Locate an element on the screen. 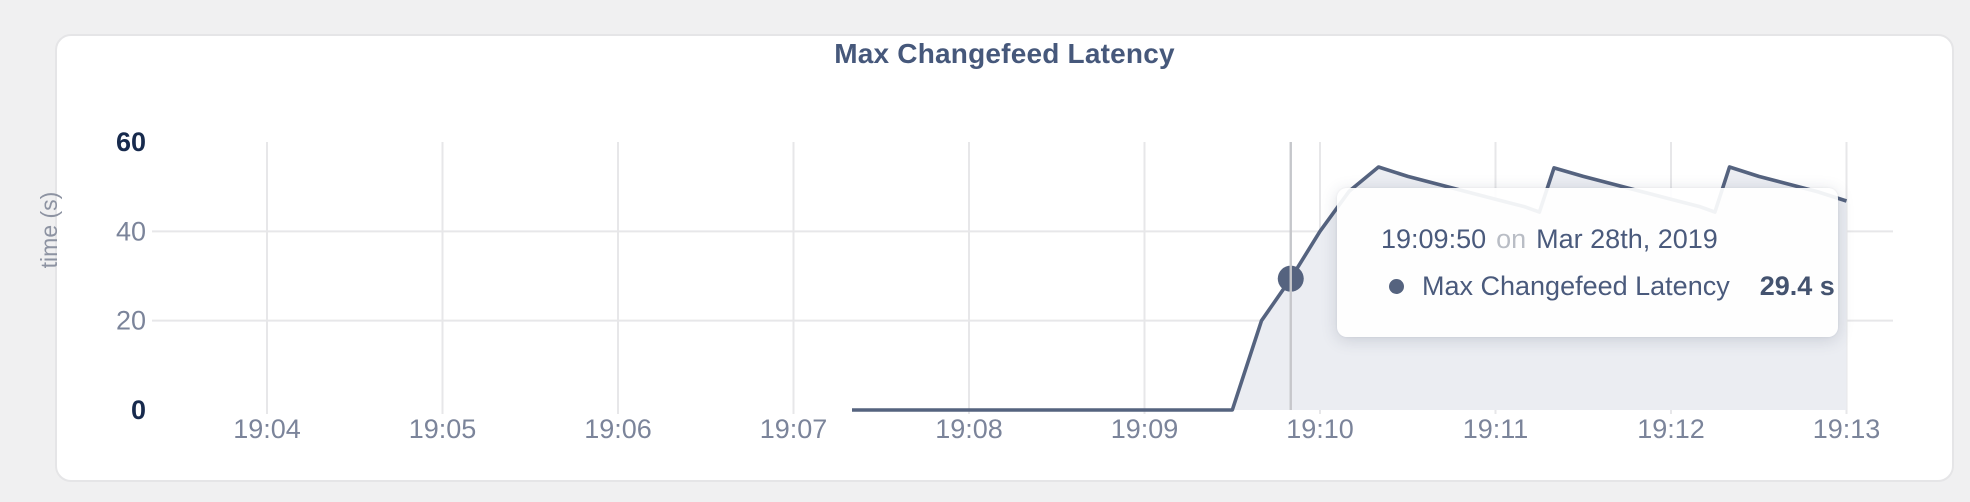  y-tick-label: 20 is located at coordinates (131, 321).